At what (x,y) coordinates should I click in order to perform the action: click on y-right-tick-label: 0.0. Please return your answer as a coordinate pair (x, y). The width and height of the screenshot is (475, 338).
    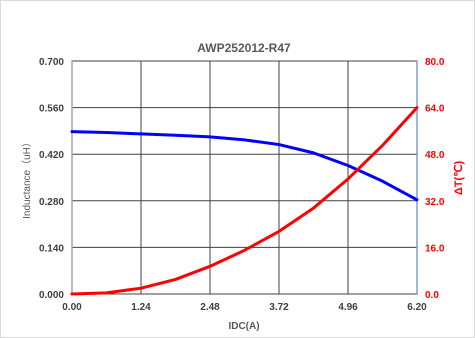
    Looking at the image, I should click on (432, 295).